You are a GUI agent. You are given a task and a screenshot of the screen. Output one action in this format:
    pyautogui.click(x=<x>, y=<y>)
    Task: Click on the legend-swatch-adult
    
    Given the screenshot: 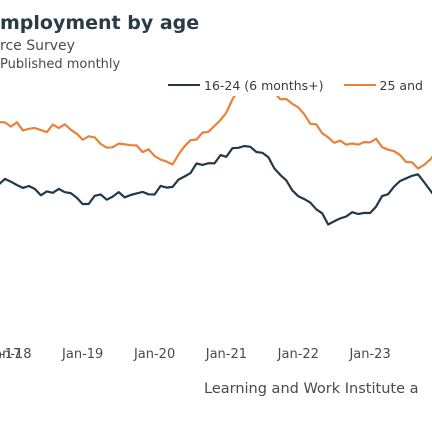 What is the action you would take?
    pyautogui.click(x=359, y=85)
    